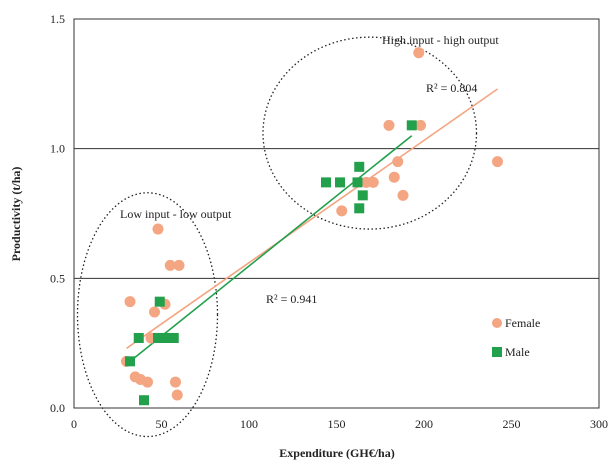 This screenshot has width=609, height=463. I want to click on x-tick-label: 50, so click(162, 424).